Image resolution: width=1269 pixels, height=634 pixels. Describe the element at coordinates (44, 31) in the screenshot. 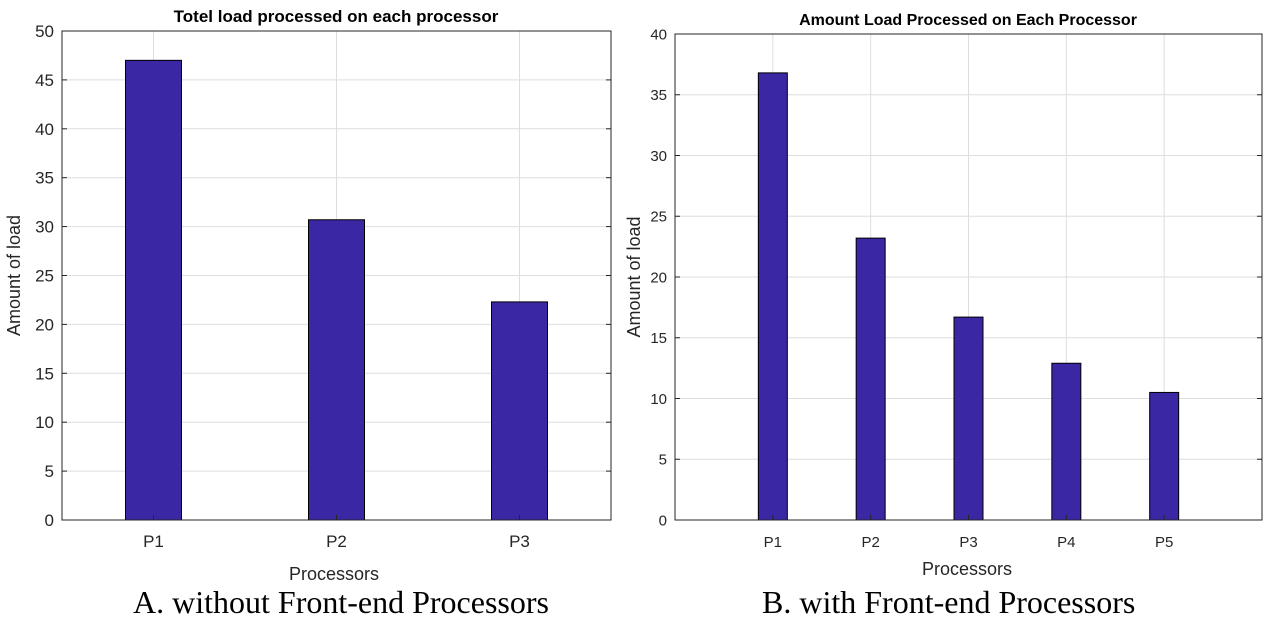

I see `y-tick-label: 50` at that location.